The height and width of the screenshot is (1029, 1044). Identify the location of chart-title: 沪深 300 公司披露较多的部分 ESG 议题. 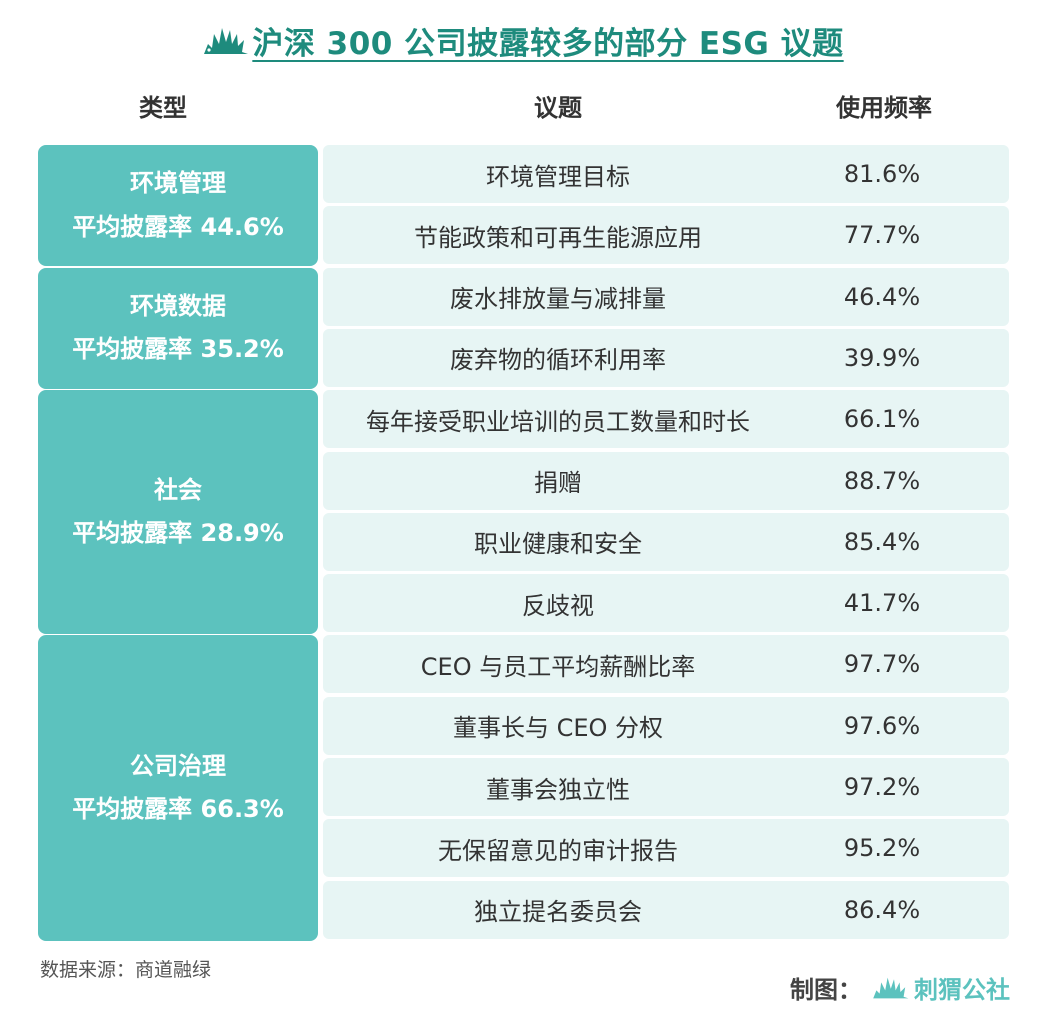
(548, 44).